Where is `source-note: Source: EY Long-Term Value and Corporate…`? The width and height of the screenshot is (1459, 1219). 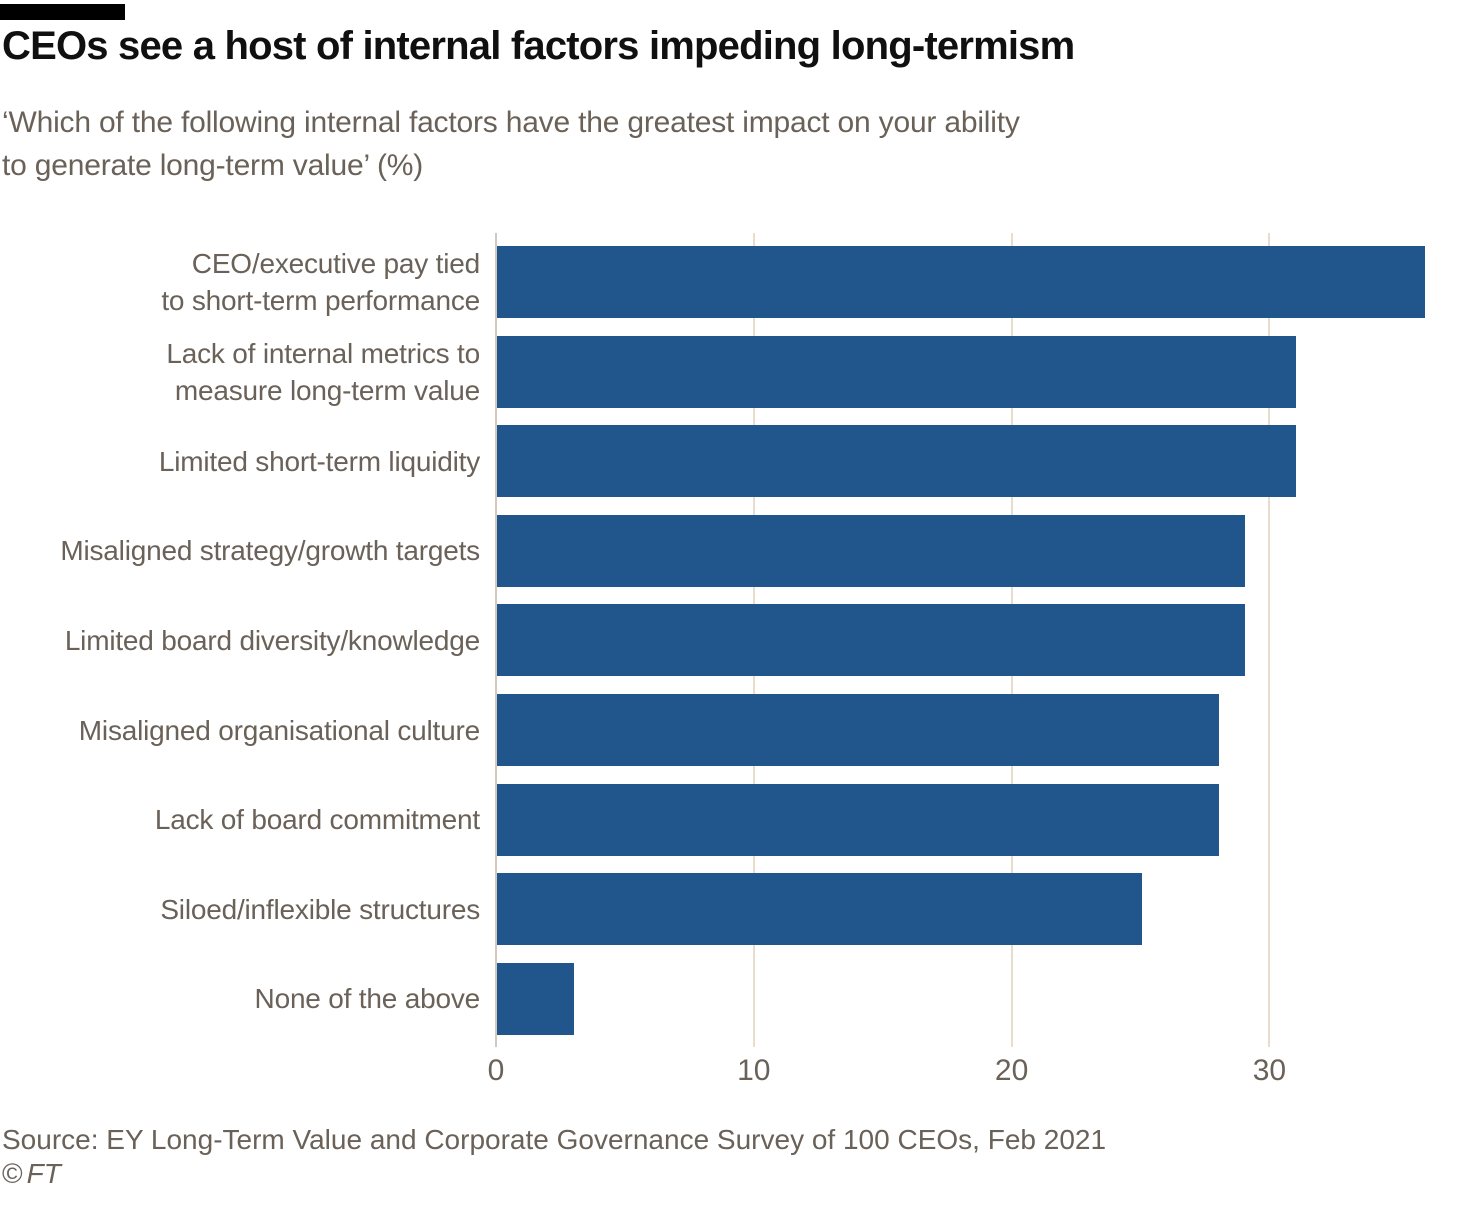
source-note: Source: EY Long-Term Value and Corporate… is located at coordinates (554, 1139).